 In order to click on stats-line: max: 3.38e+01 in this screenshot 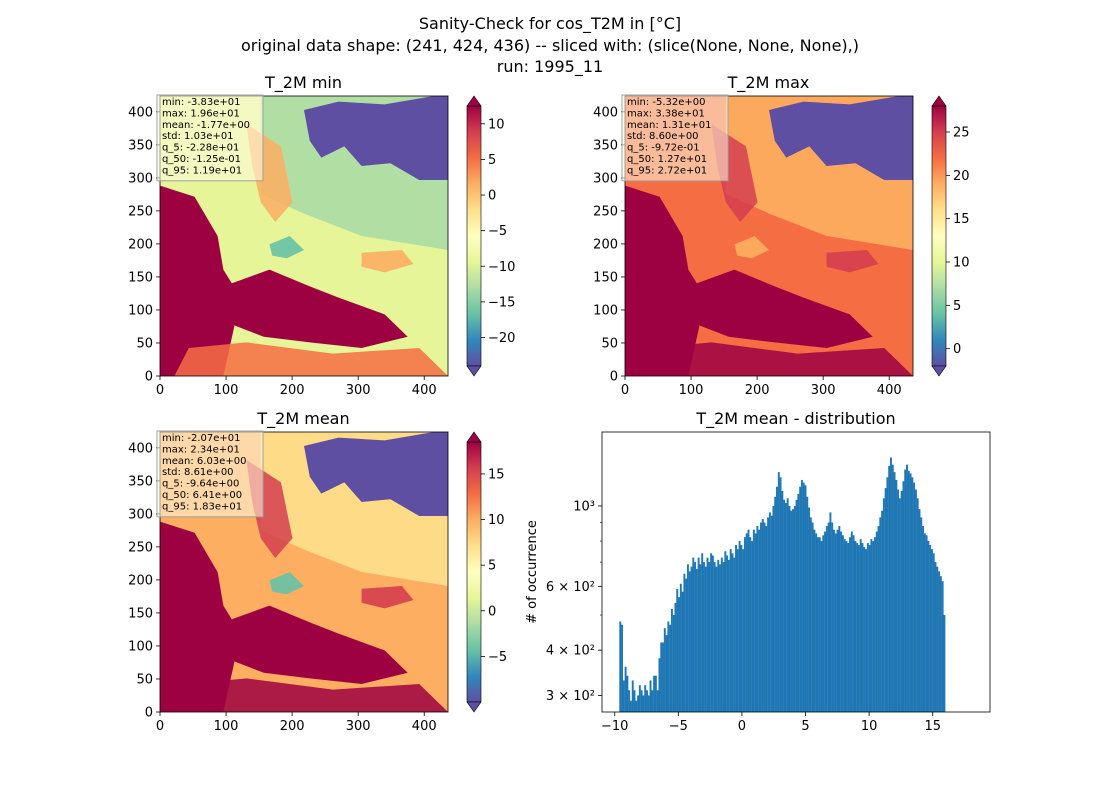, I will do `click(666, 113)`.